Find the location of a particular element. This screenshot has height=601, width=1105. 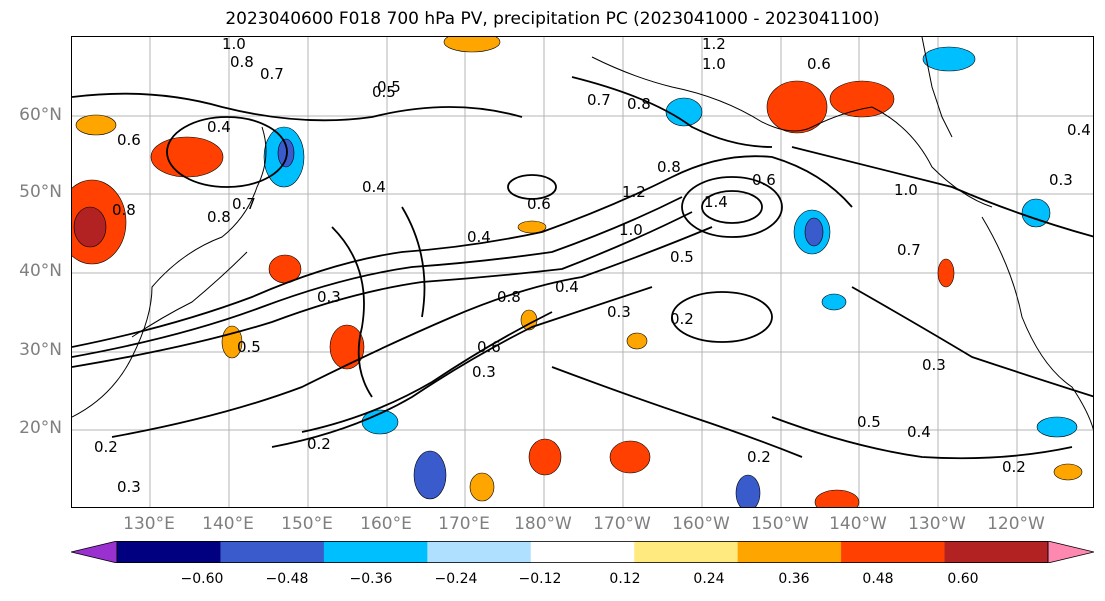

contour-label: 1.4 is located at coordinates (716, 202).